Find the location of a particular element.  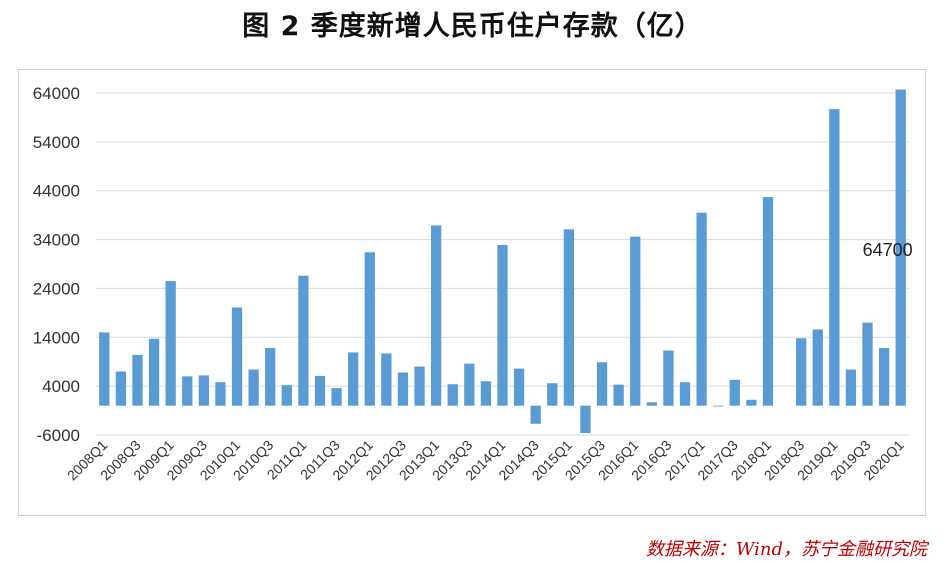

y-tick-label: 14000 is located at coordinates (56, 337).